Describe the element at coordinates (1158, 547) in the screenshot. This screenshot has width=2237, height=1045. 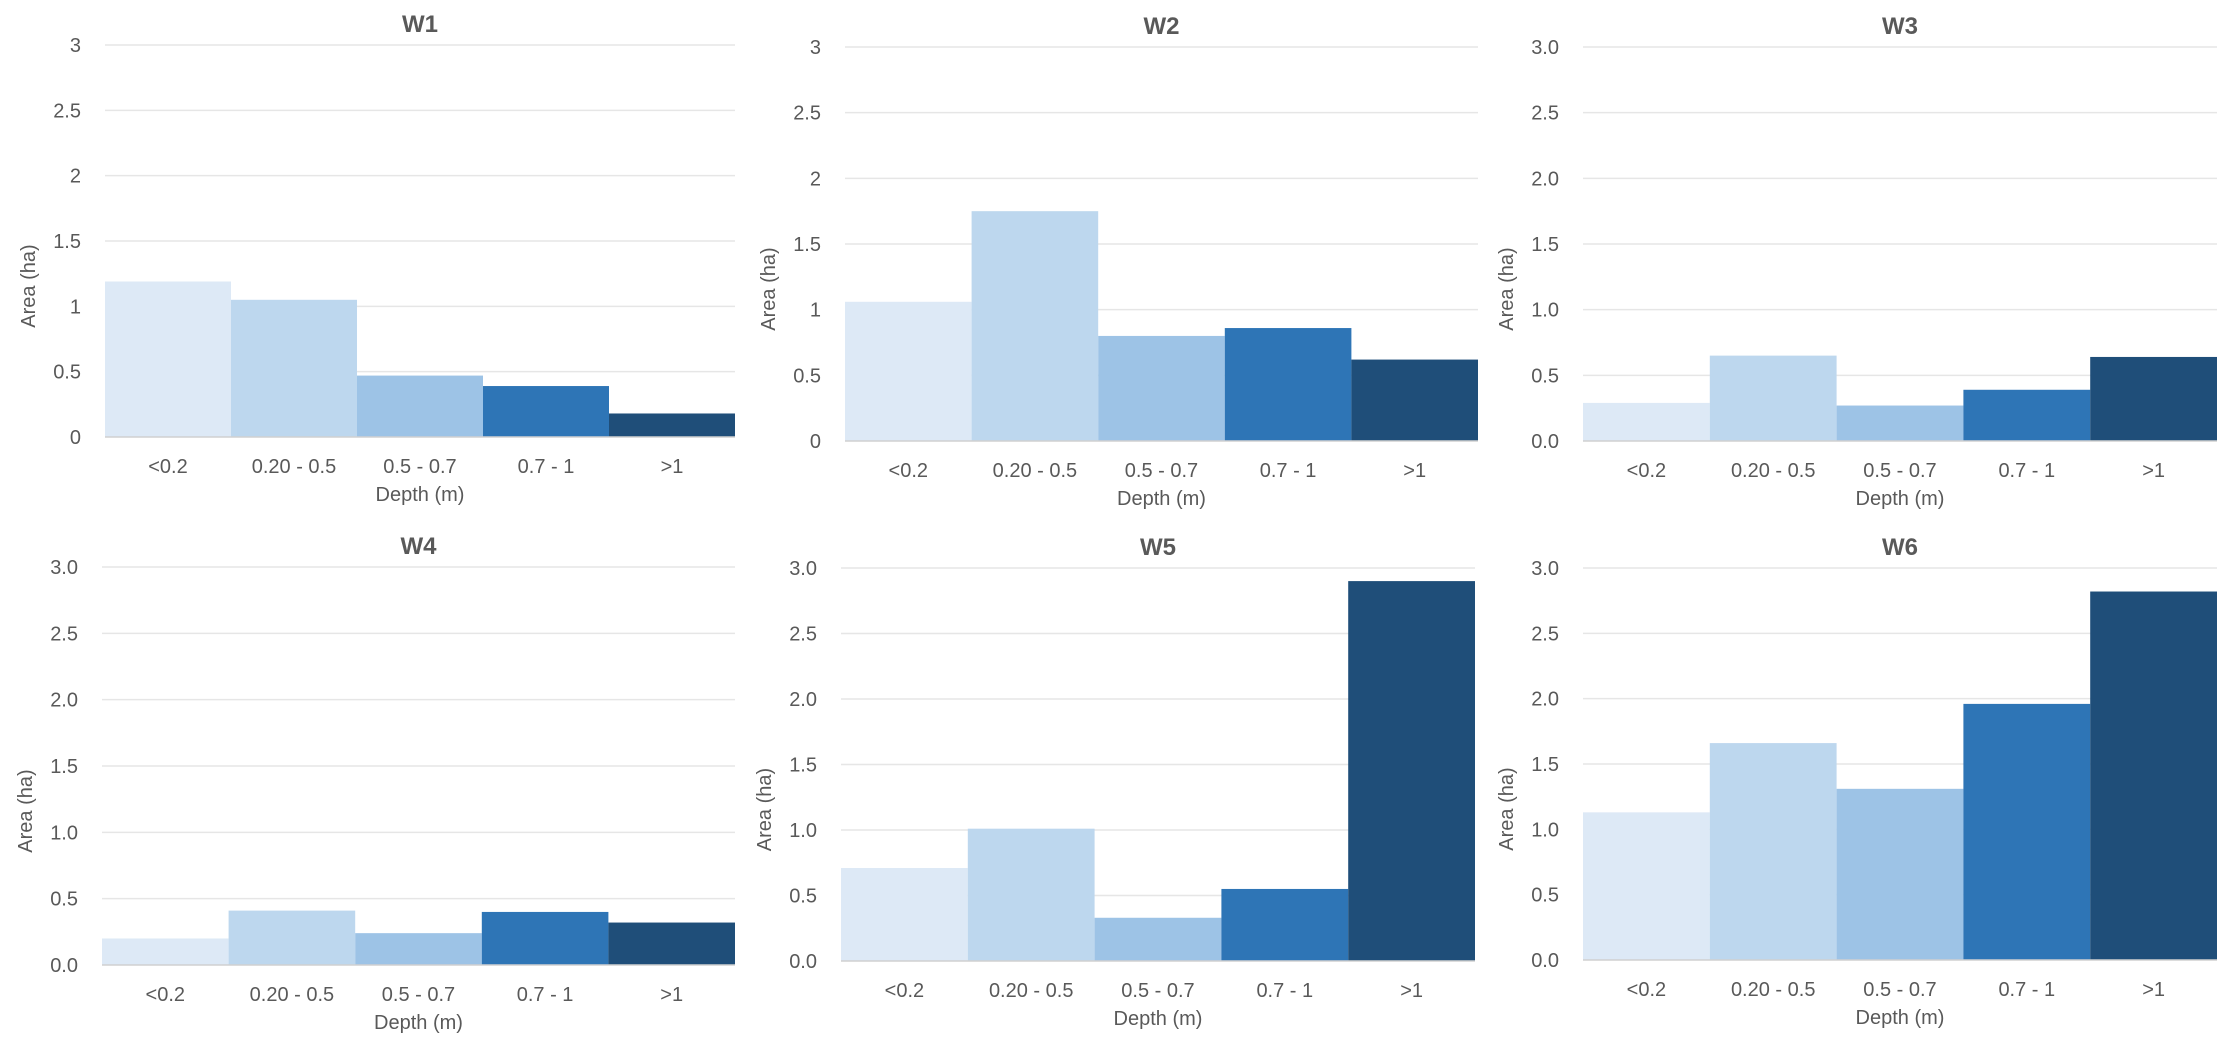
I see `chart-title: W5` at that location.